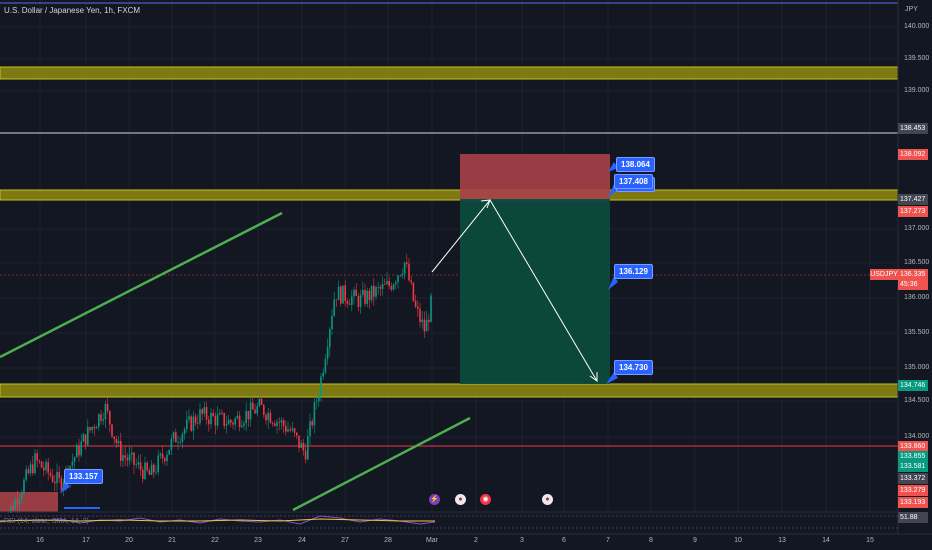 This screenshot has height=550, width=932. Describe the element at coordinates (917, 90) in the screenshot. I see `price-tick: 139.000` at that location.